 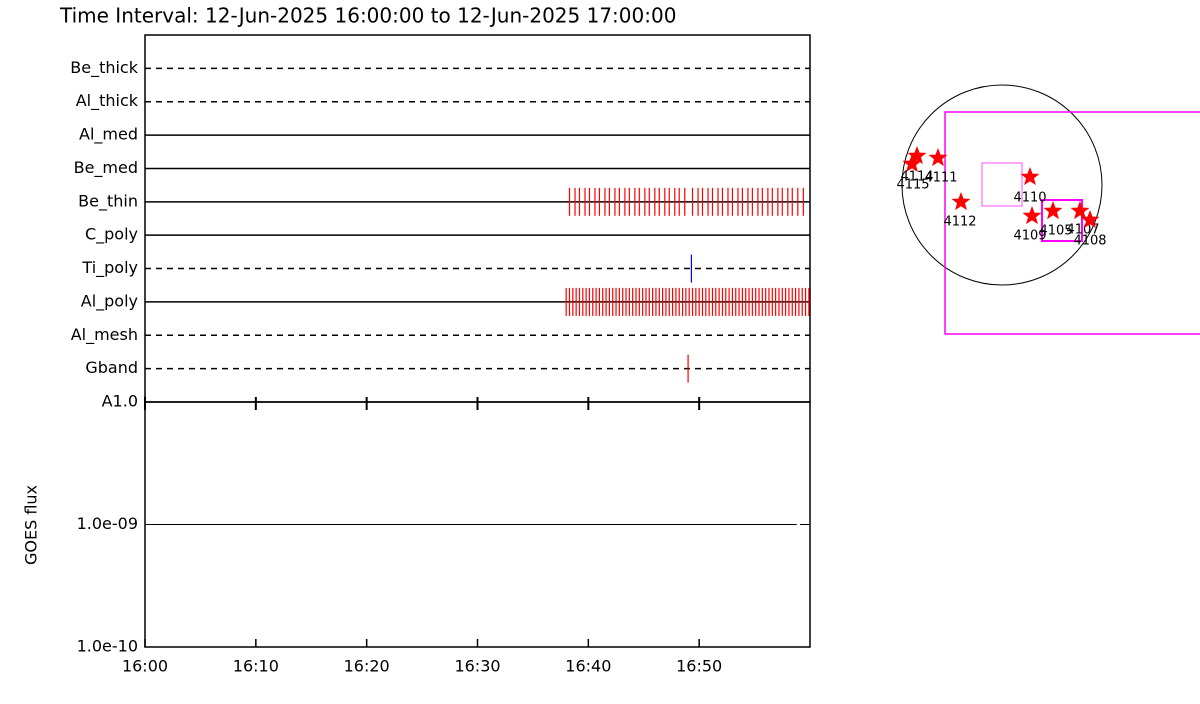 What do you see at coordinates (111, 235) in the screenshot?
I see `row-label: C_poly` at bounding box center [111, 235].